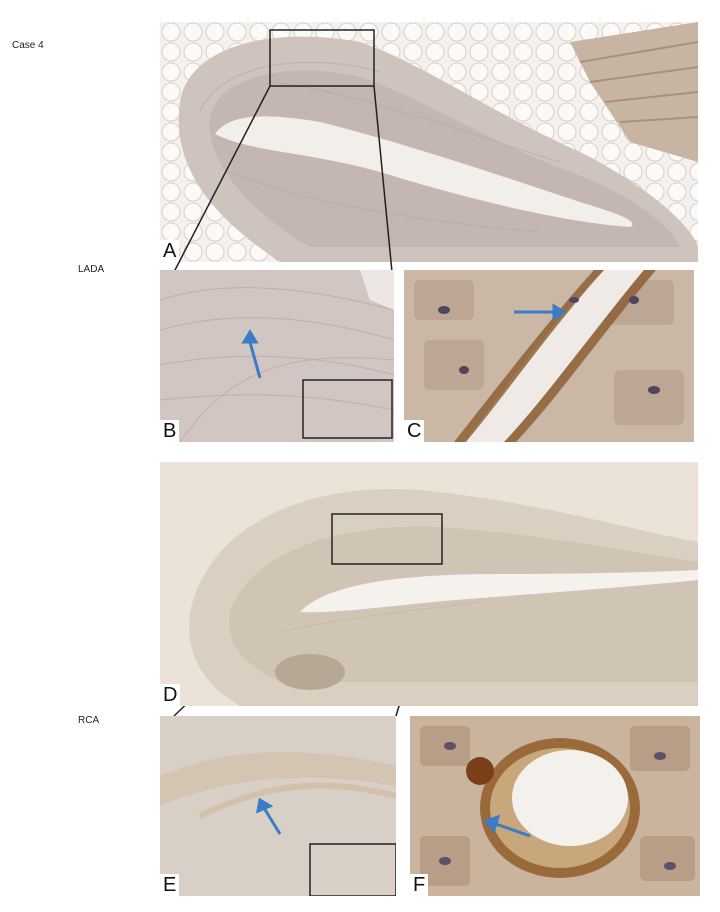  What do you see at coordinates (170, 251) in the screenshot?
I see `panel-a-letter: A` at bounding box center [170, 251].